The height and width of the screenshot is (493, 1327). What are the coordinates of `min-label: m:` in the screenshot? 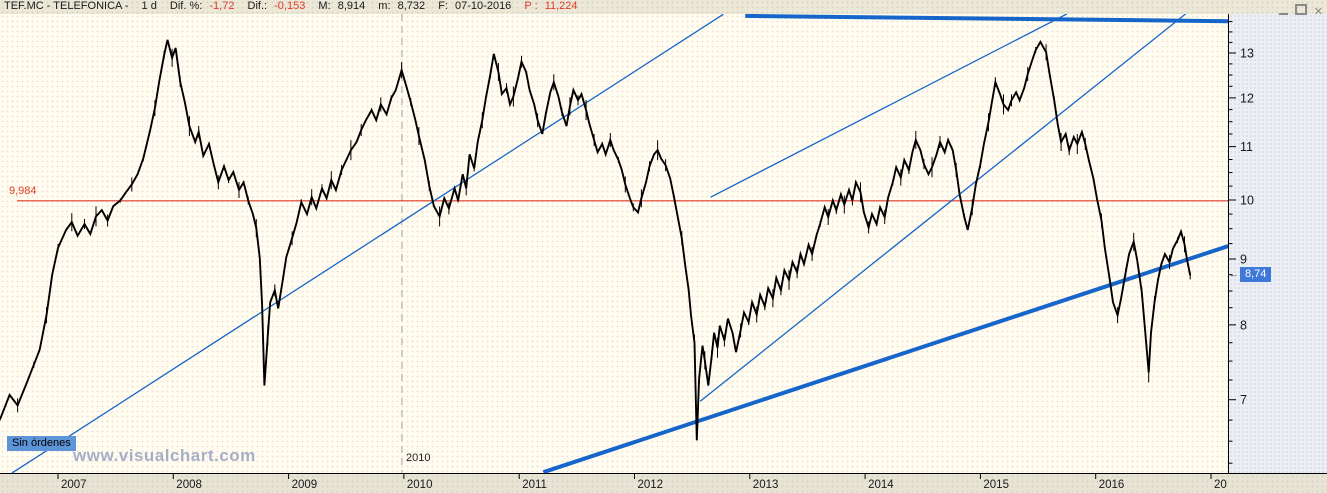 It's located at (384, 6).